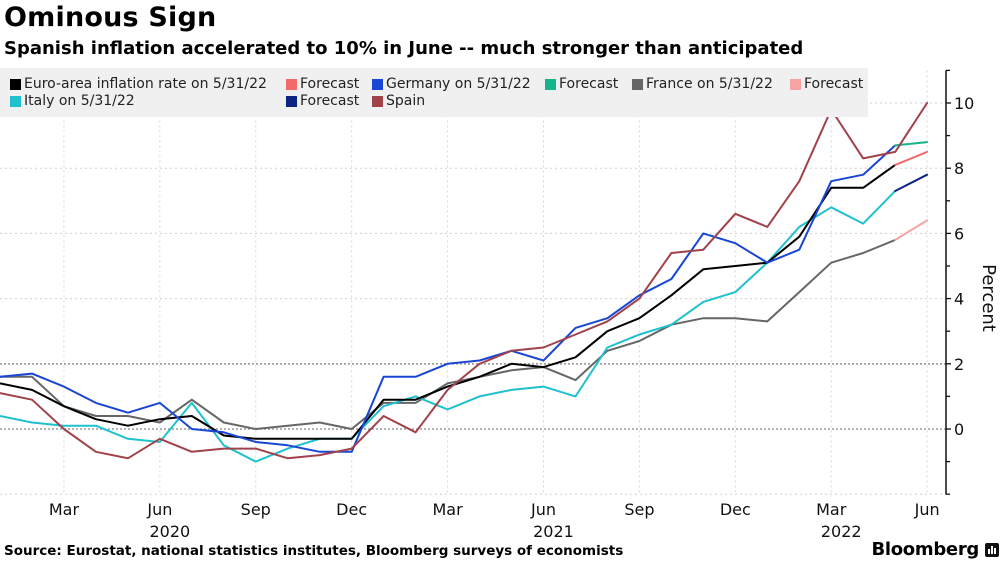 This screenshot has height=564, width=1003. What do you see at coordinates (988, 298) in the screenshot?
I see `y-axis-title: Percent` at bounding box center [988, 298].